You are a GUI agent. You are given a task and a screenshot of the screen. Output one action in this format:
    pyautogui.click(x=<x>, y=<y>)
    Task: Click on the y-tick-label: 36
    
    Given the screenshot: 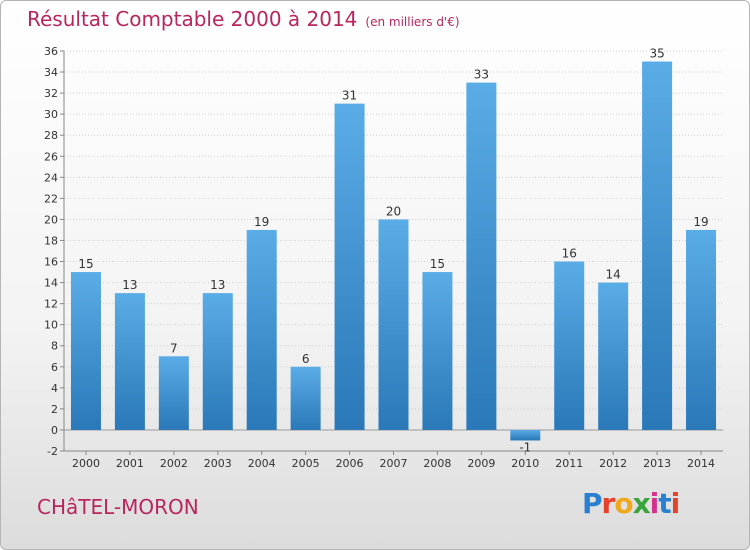 What is the action you would take?
    pyautogui.click(x=51, y=51)
    